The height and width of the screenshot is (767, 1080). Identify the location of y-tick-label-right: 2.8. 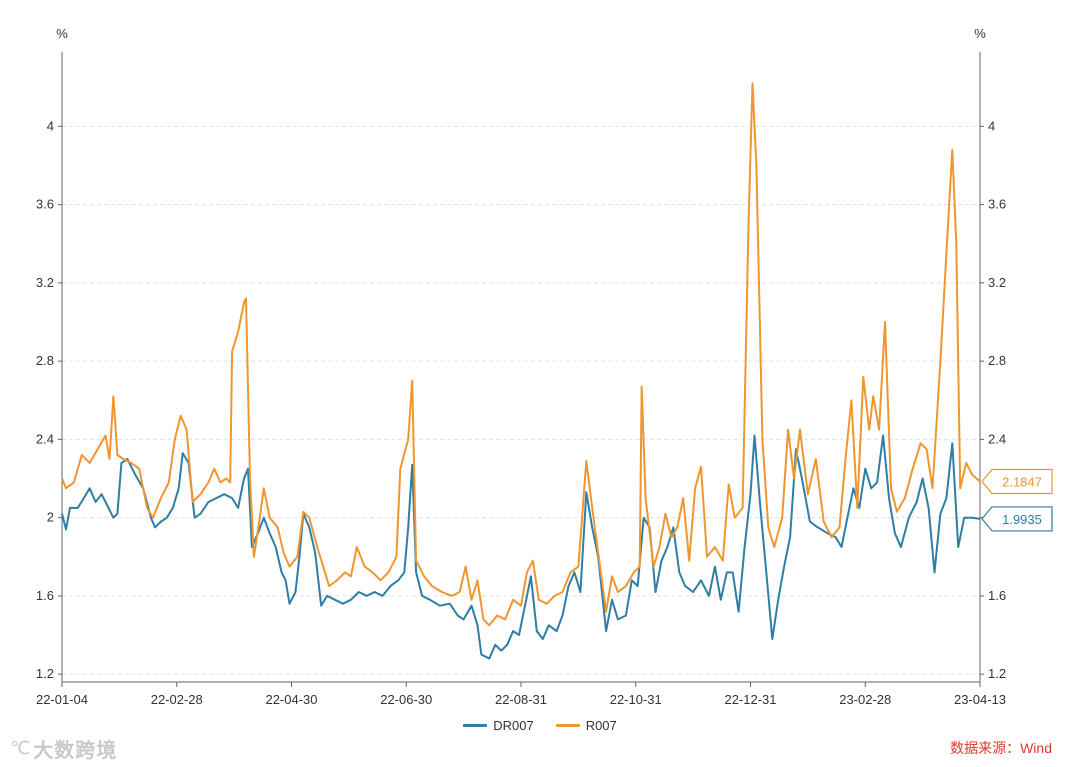
(997, 360).